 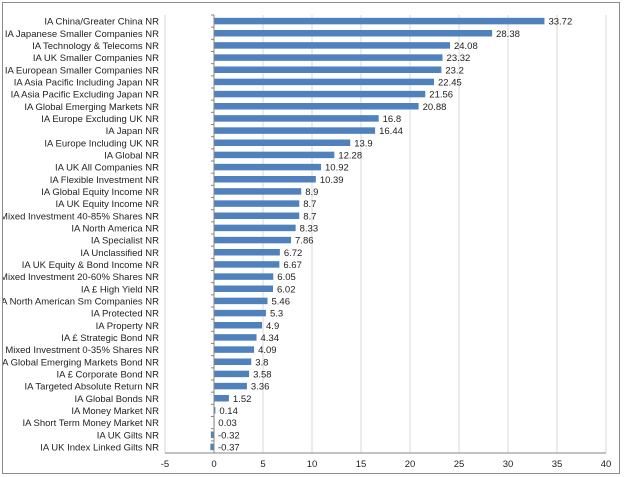 I want to click on value-label: 3.8, so click(x=261, y=362).